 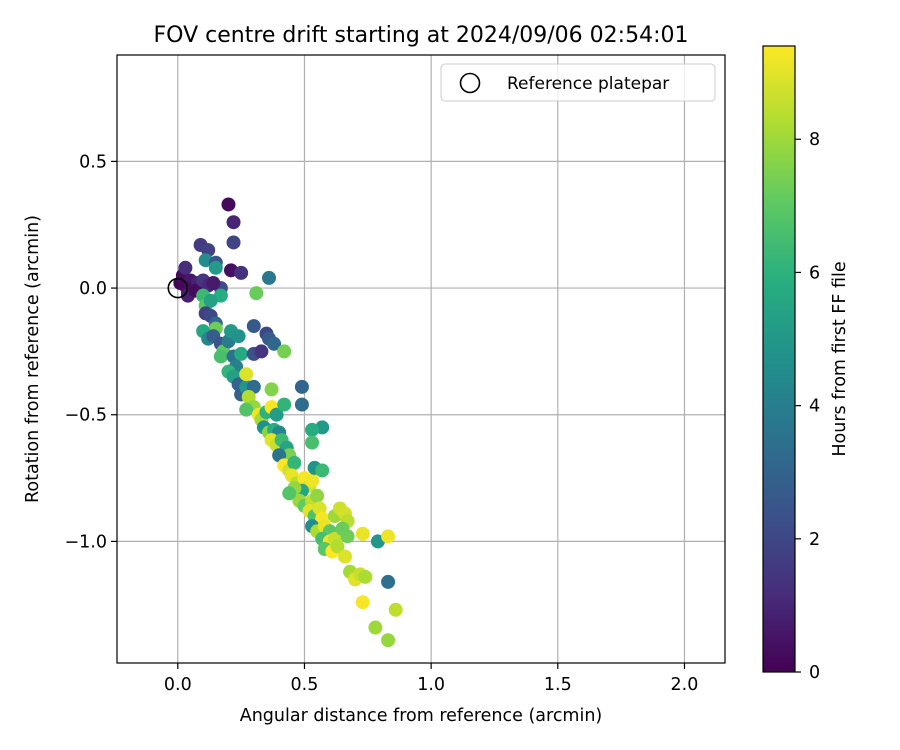 What do you see at coordinates (558, 685) in the screenshot?
I see `x-tick-label: 1.5` at bounding box center [558, 685].